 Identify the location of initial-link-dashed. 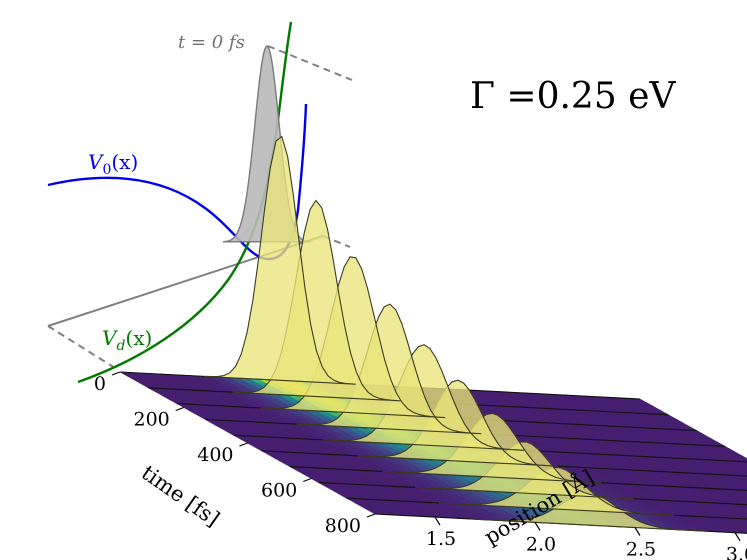
(310, 63).